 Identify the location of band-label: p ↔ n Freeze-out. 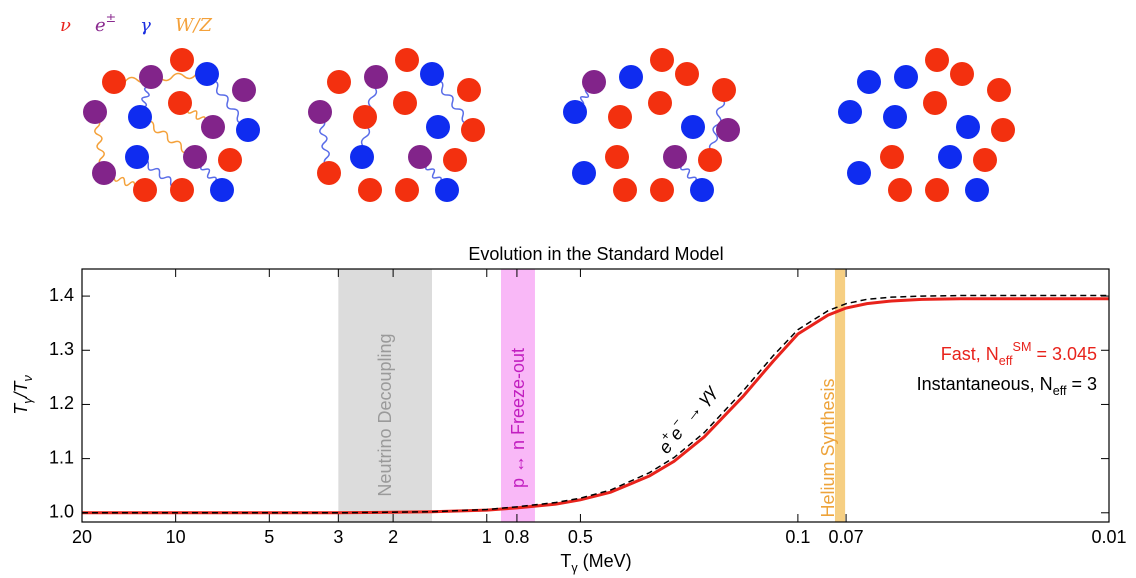
(518, 418).